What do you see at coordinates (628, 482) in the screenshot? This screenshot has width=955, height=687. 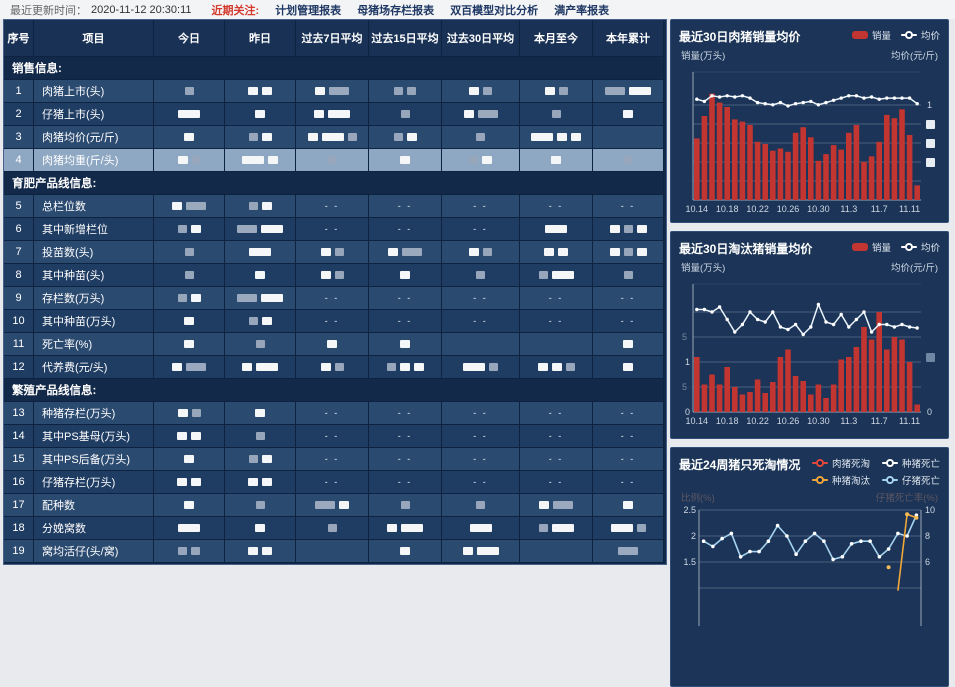 I see `cell-r16-c6: - -` at bounding box center [628, 482].